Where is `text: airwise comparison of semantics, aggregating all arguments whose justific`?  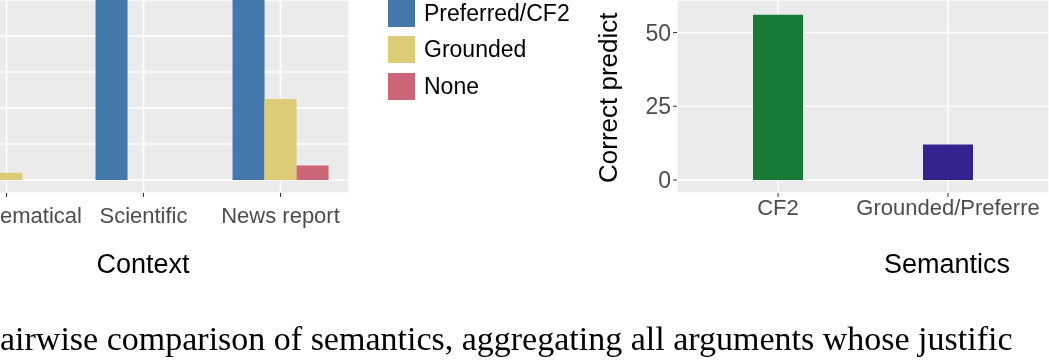
text: airwise comparison of semantics, aggregating all arguments whose justific is located at coordinates (506, 339).